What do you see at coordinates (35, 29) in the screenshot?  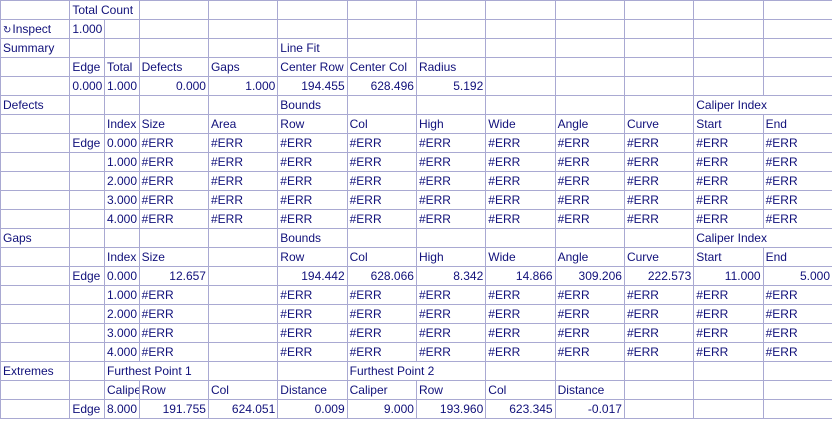 I see `cell: ↻Inspect` at bounding box center [35, 29].